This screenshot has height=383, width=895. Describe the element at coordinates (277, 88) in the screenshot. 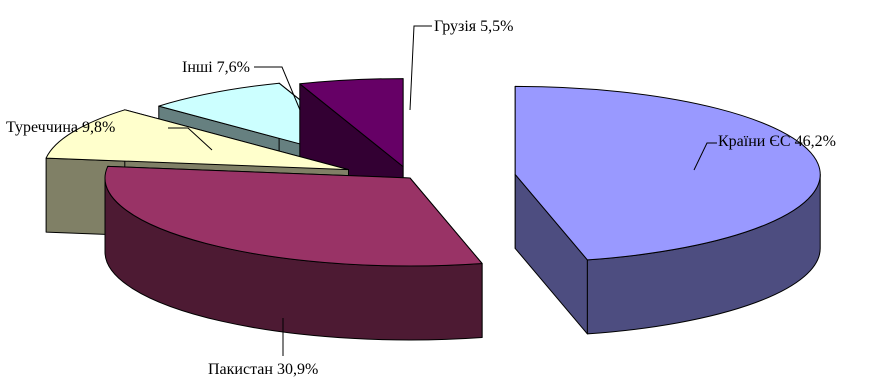

I see `leader-line-other` at that location.